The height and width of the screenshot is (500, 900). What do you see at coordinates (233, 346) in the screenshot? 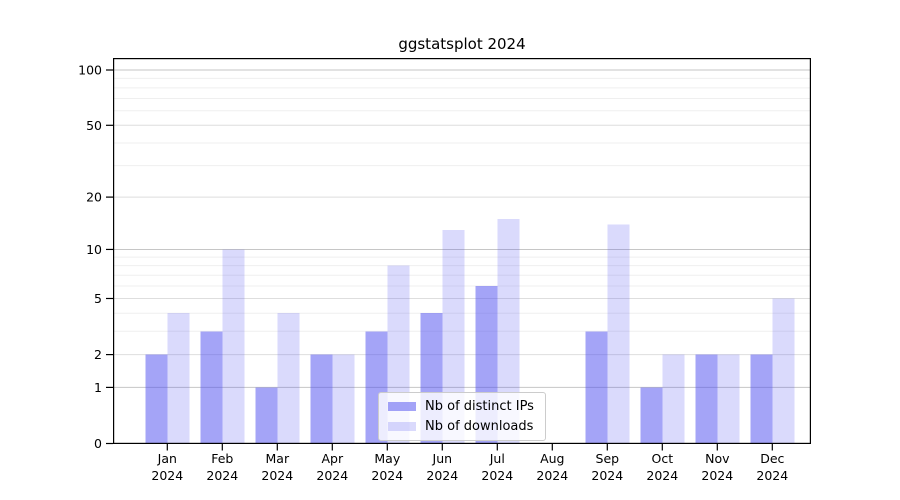
I see `bar-downloads-Feb` at bounding box center [233, 346].